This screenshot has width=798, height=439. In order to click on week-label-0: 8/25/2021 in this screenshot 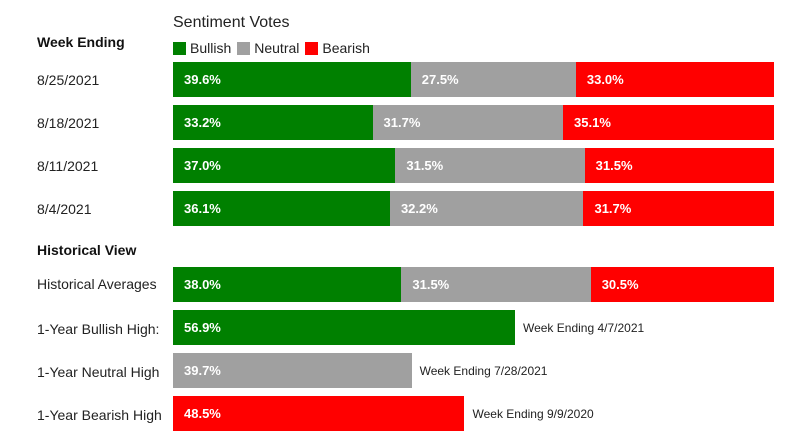, I will do `click(68, 80)`.